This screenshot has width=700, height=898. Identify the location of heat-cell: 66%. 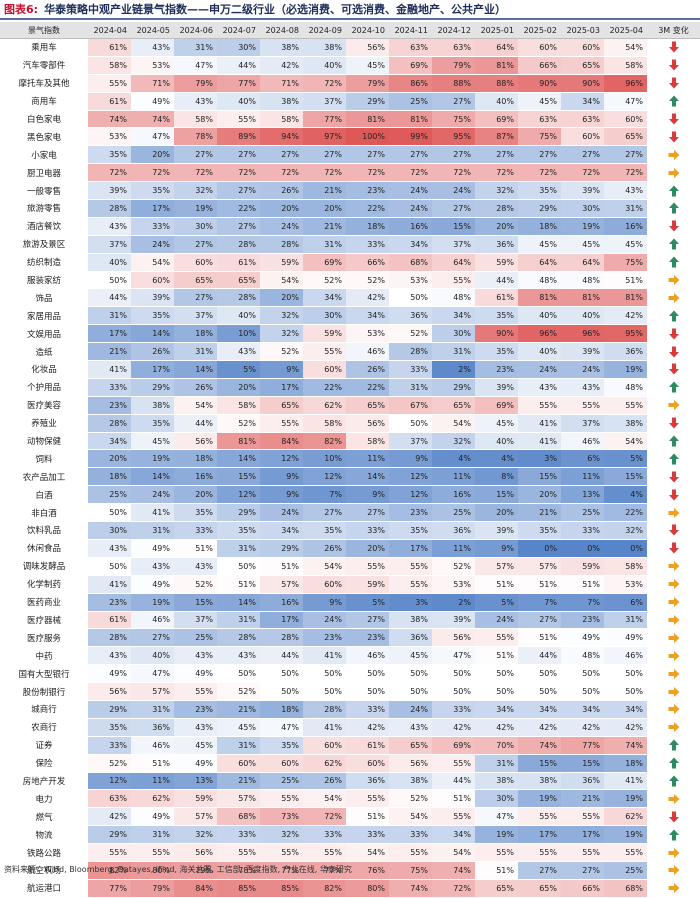
(539, 65).